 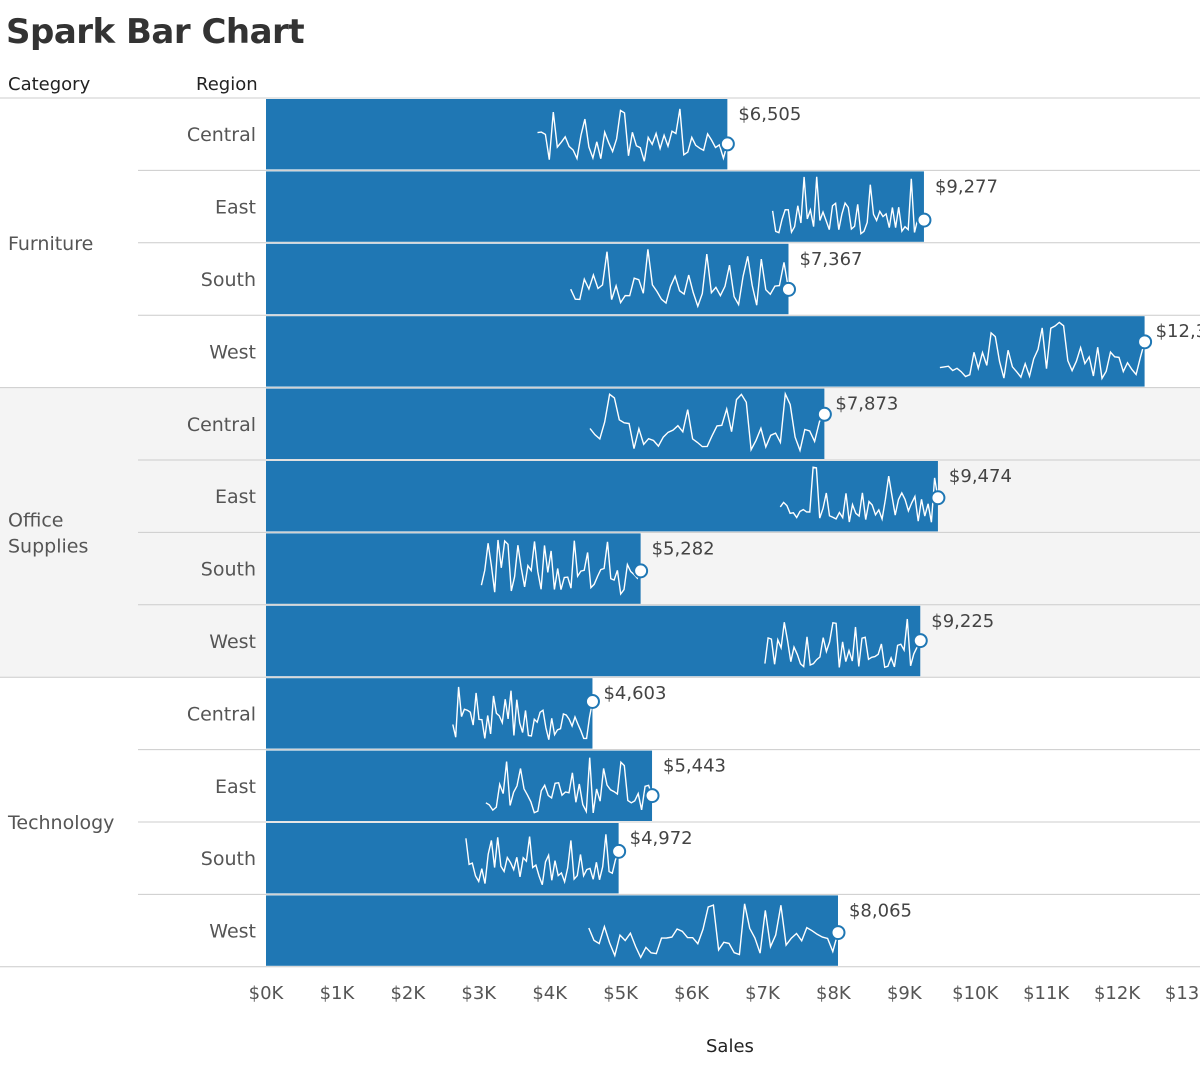 What do you see at coordinates (1117, 993) in the screenshot?
I see `x-tick-label: $12K` at bounding box center [1117, 993].